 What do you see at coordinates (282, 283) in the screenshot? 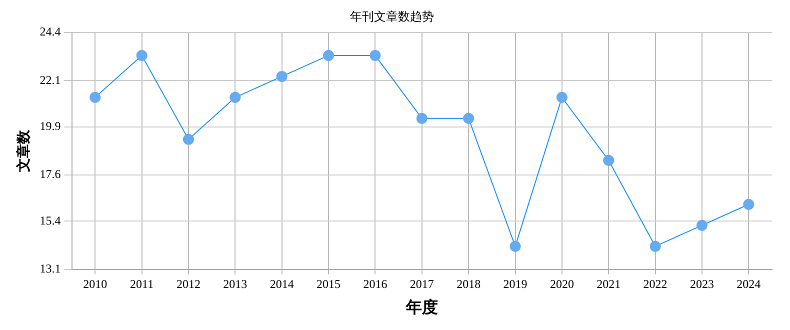
I see `x-tick-label: 2014` at bounding box center [282, 283].